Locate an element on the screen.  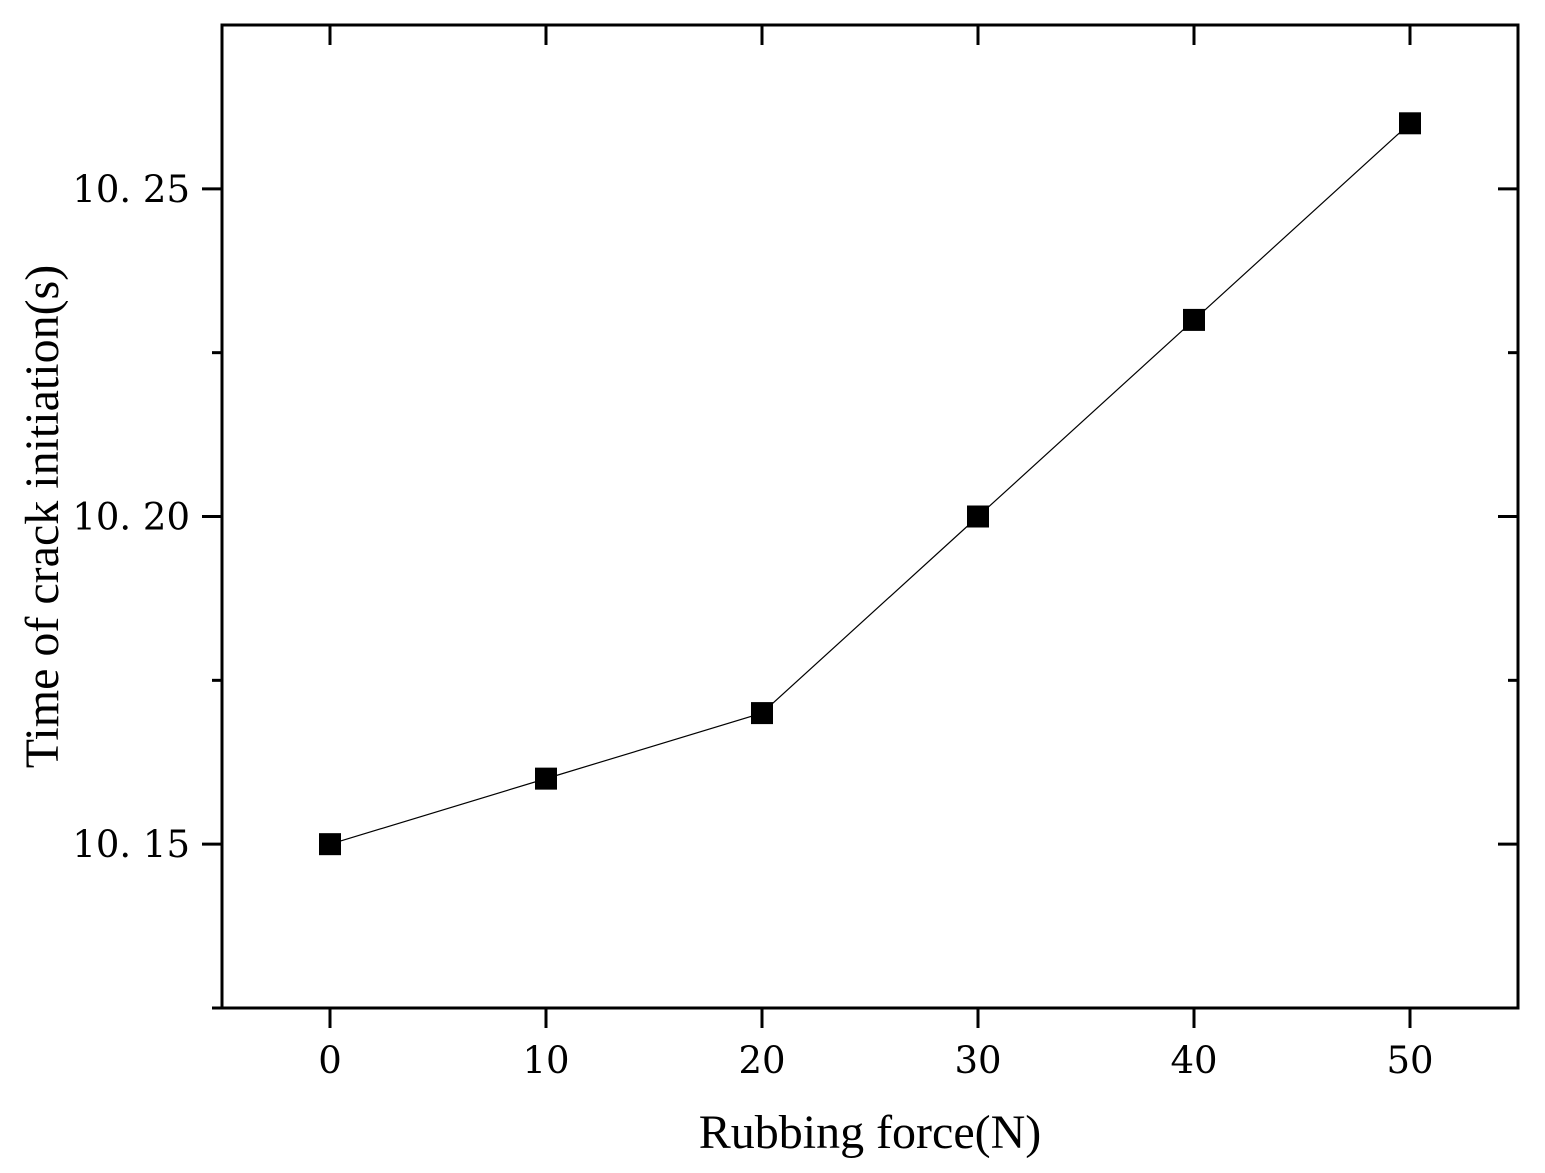
x-tick-labels: 0 10 20 30 40 50 is located at coordinates (875, 1060).